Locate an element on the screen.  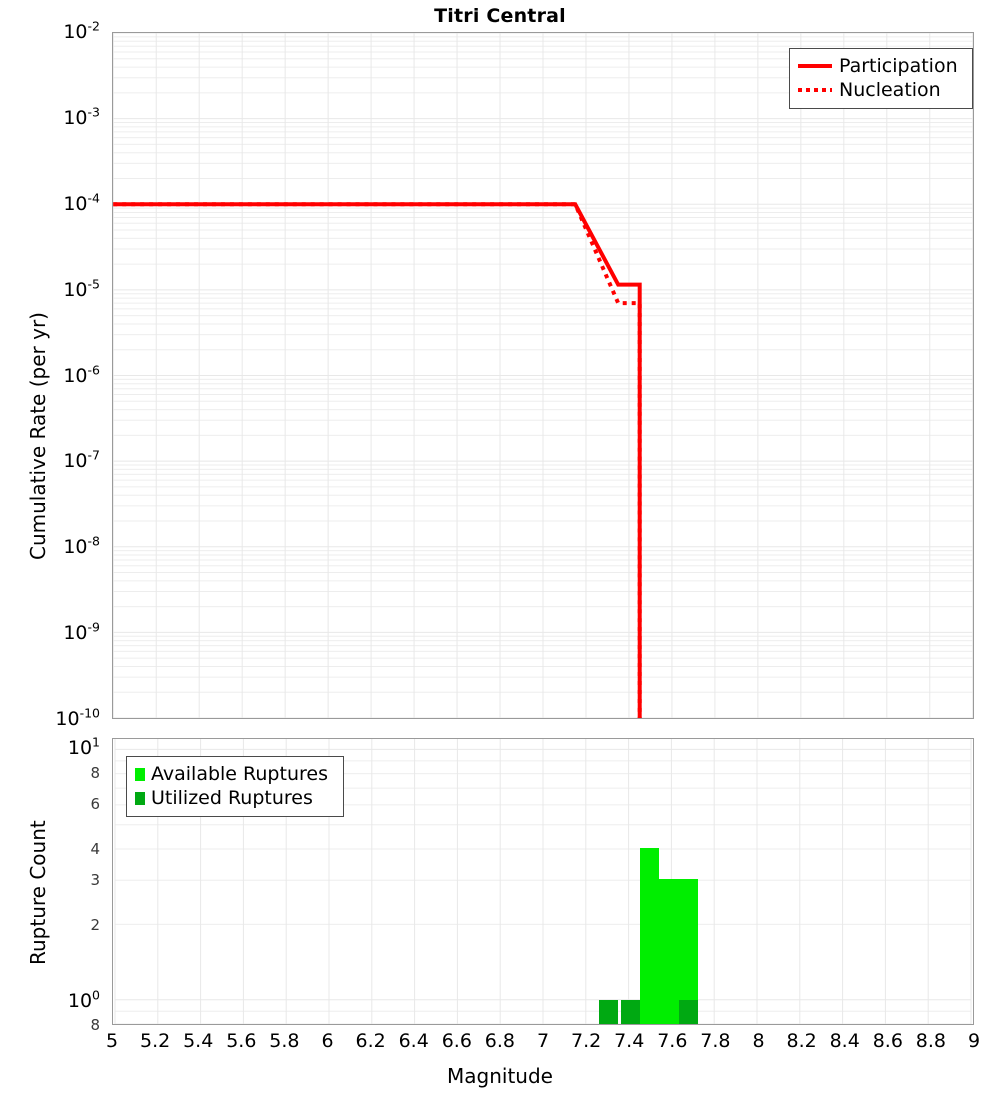
legend-label-nucleation: Nucleation is located at coordinates (890, 90).